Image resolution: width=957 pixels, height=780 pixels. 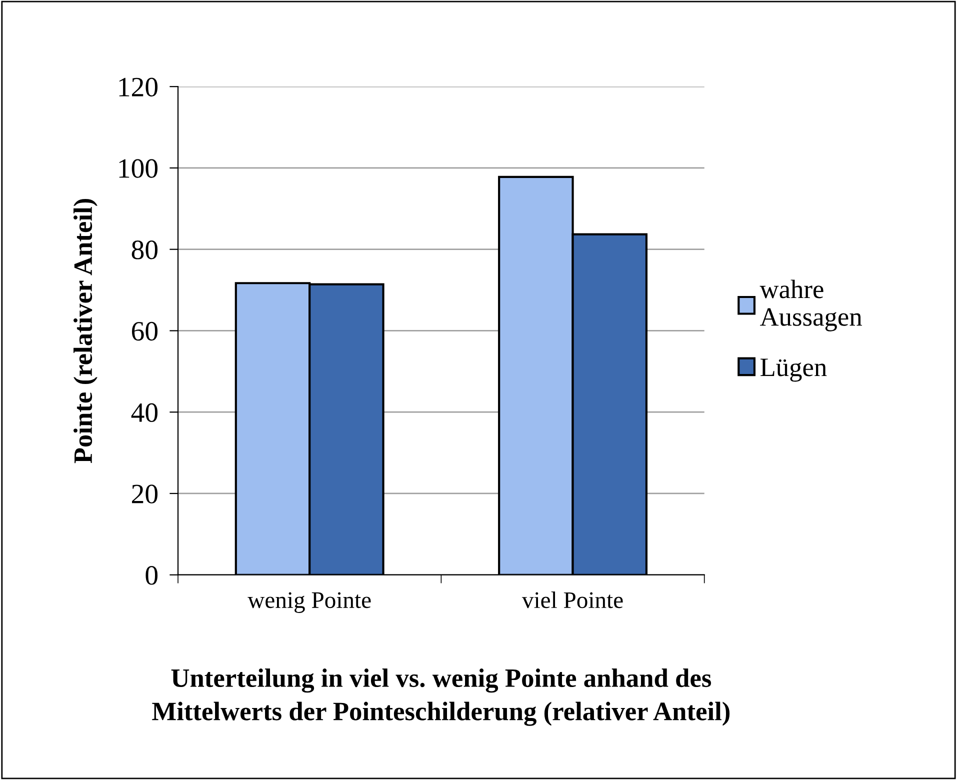 What do you see at coordinates (138, 87) in the screenshot?
I see `y-tick-label: 120` at bounding box center [138, 87].